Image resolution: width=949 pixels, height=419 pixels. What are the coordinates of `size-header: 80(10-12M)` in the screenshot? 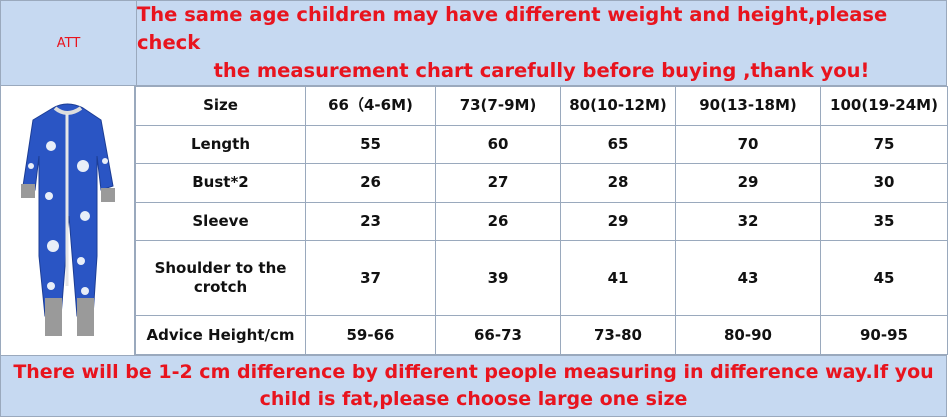 It's located at (618, 106).